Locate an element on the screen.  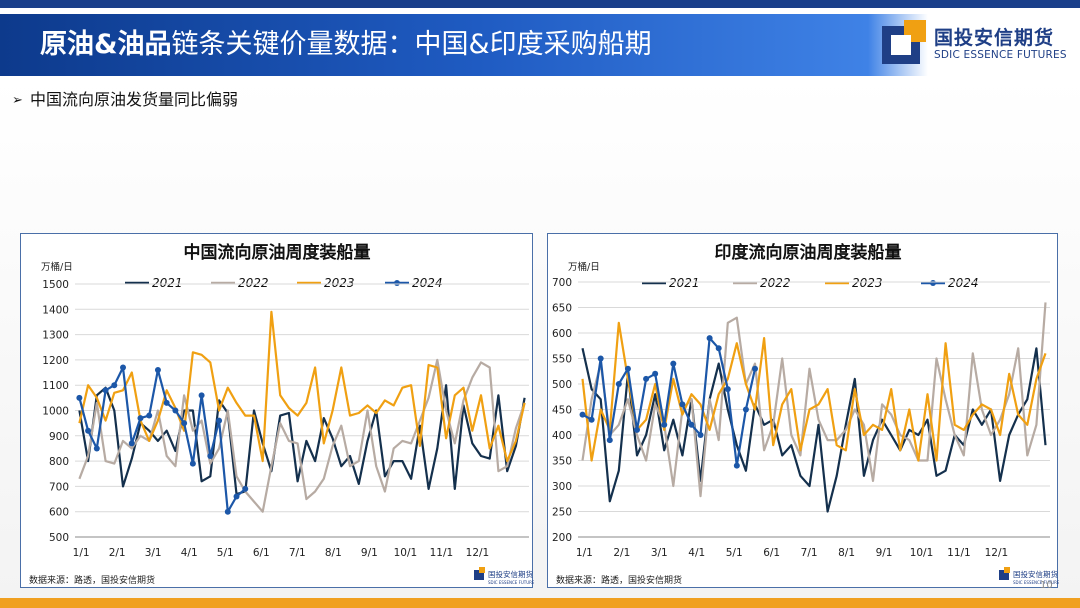
page-title-rest: 链条关键价量数据：中国&印度采购船期 is located at coordinates (411, 44).